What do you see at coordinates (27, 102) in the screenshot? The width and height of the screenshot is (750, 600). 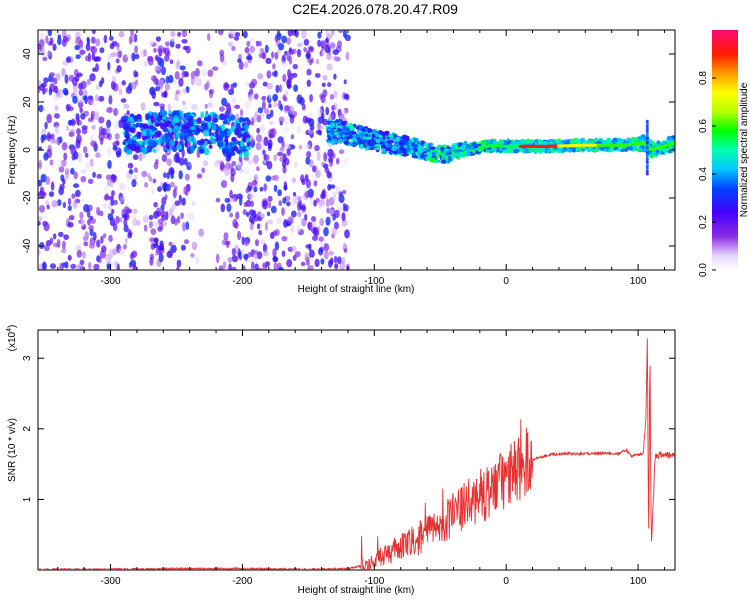 I see `y-tick-label: 20` at bounding box center [27, 102].